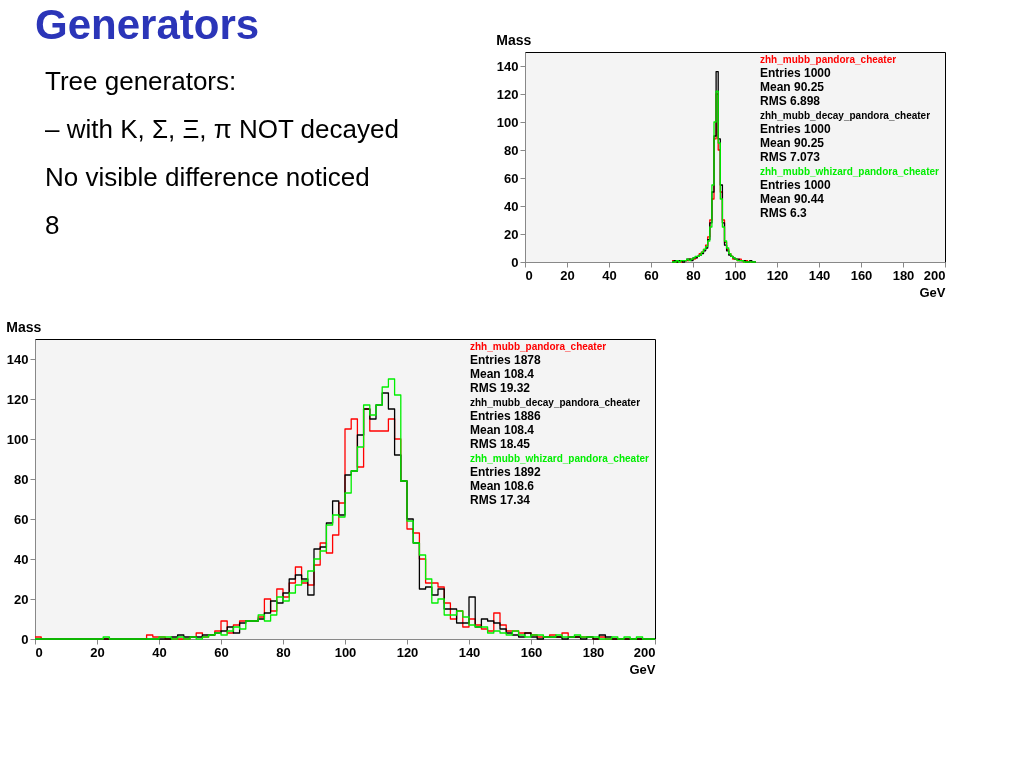 This screenshot has width=1024, height=768. I want to click on text: 8, so click(52, 225).